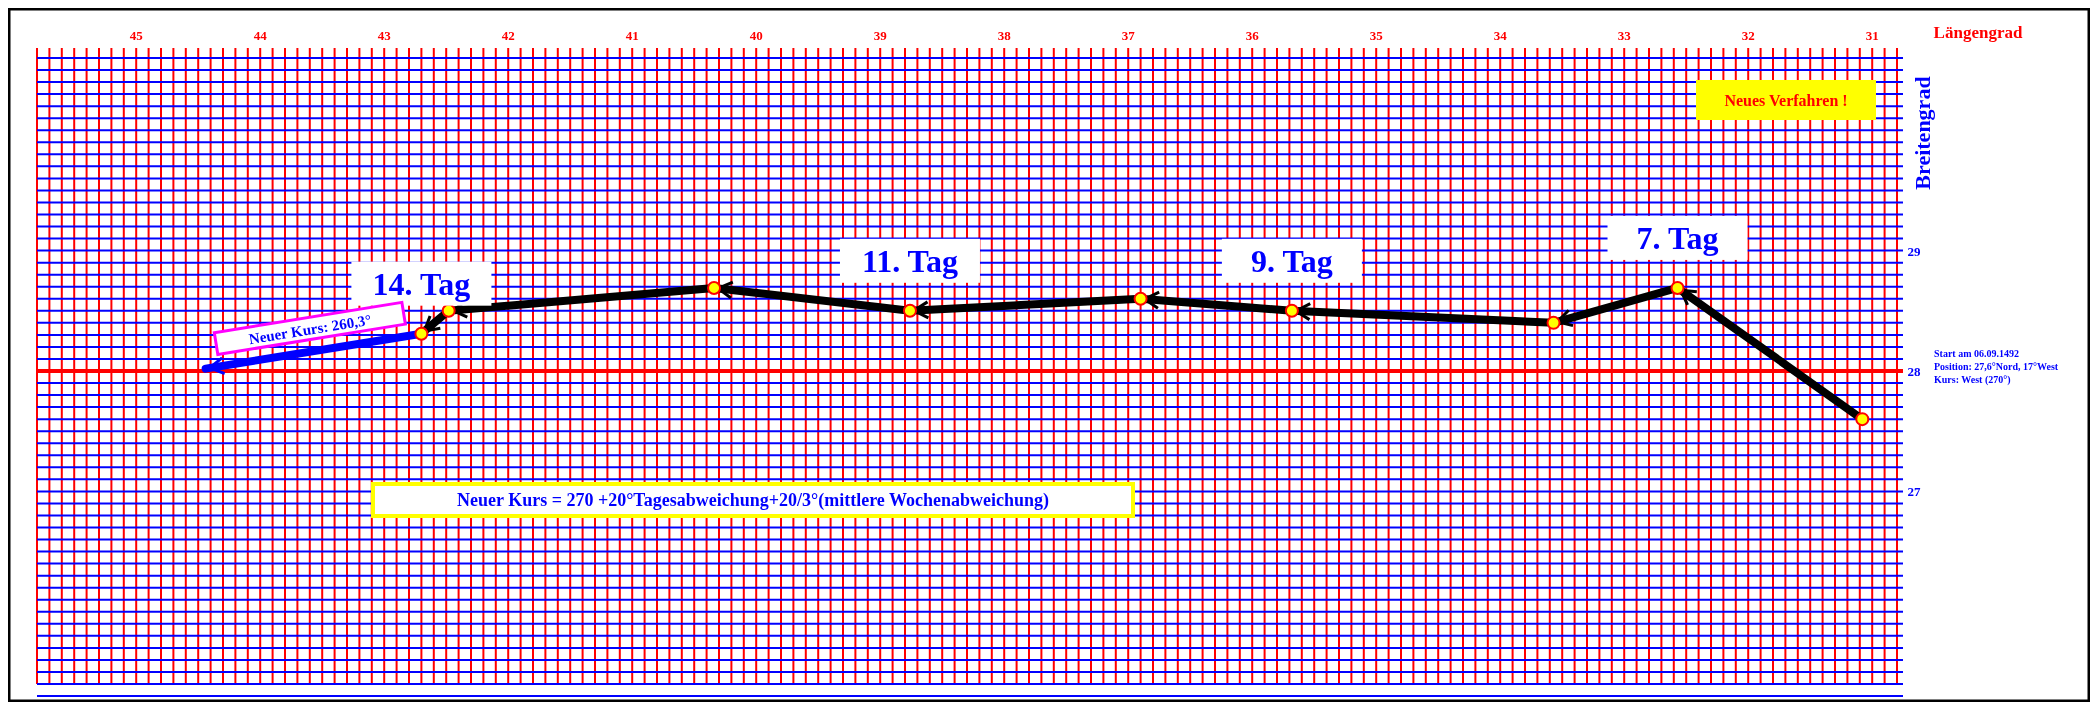 This screenshot has height=710, width=2098. What do you see at coordinates (1500, 35) in the screenshot?
I see `x-tick-label: 34` at bounding box center [1500, 35].